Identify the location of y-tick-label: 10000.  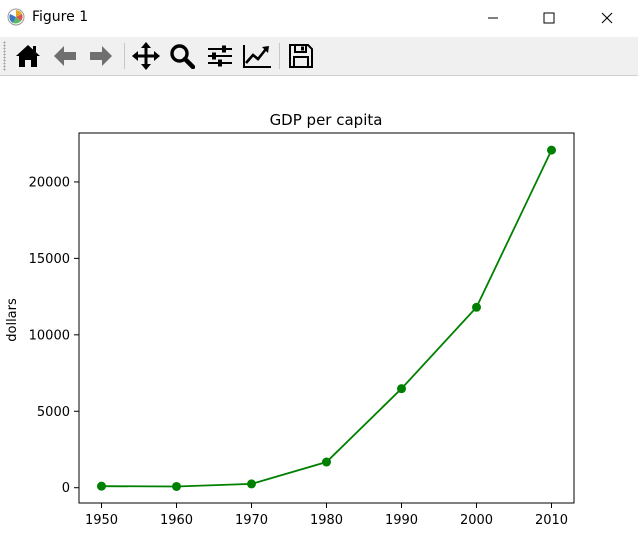
(49, 335).